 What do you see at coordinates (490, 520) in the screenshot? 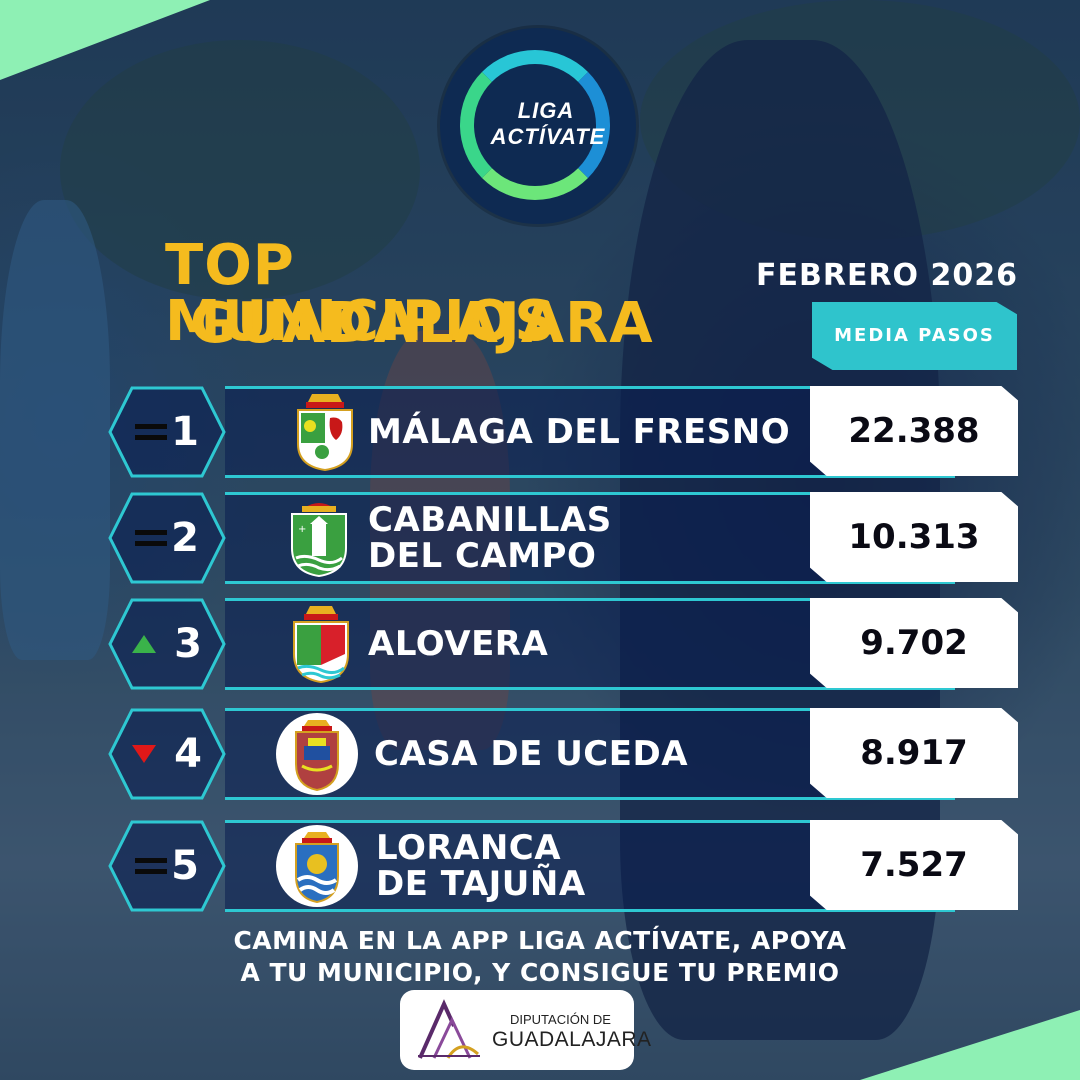
I see `municipality-name-line1: CABANILLAS` at bounding box center [490, 520].